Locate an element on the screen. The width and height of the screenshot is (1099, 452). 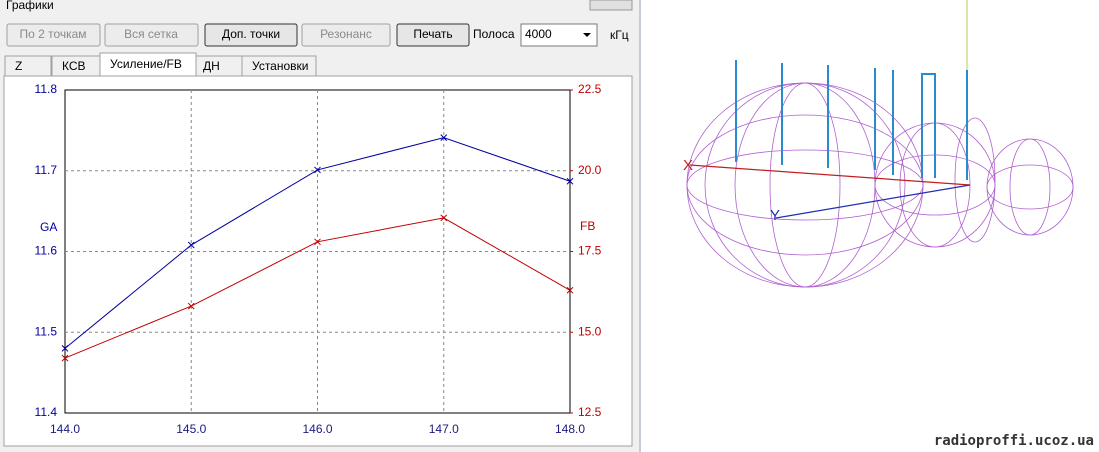
band-select is located at coordinates (559, 35).